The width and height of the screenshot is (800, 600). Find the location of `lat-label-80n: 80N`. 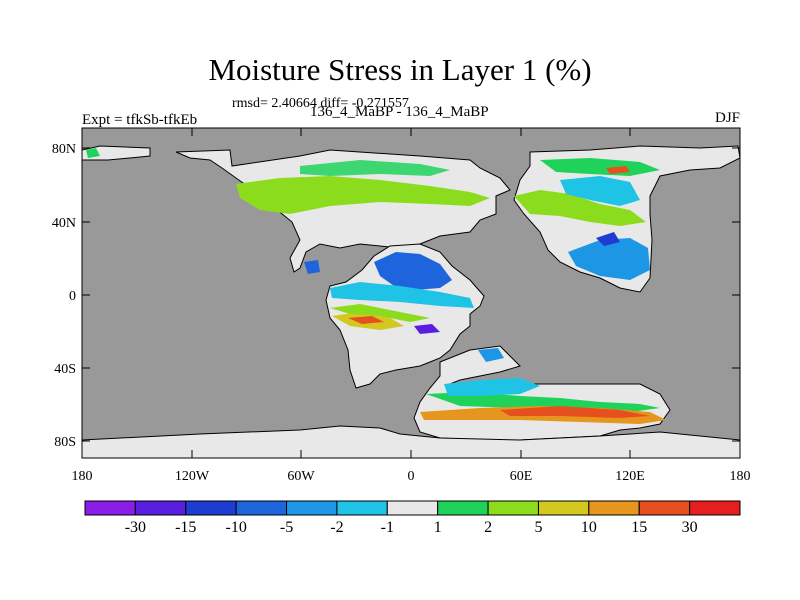

lat-label-80n: 80N is located at coordinates (64, 149).